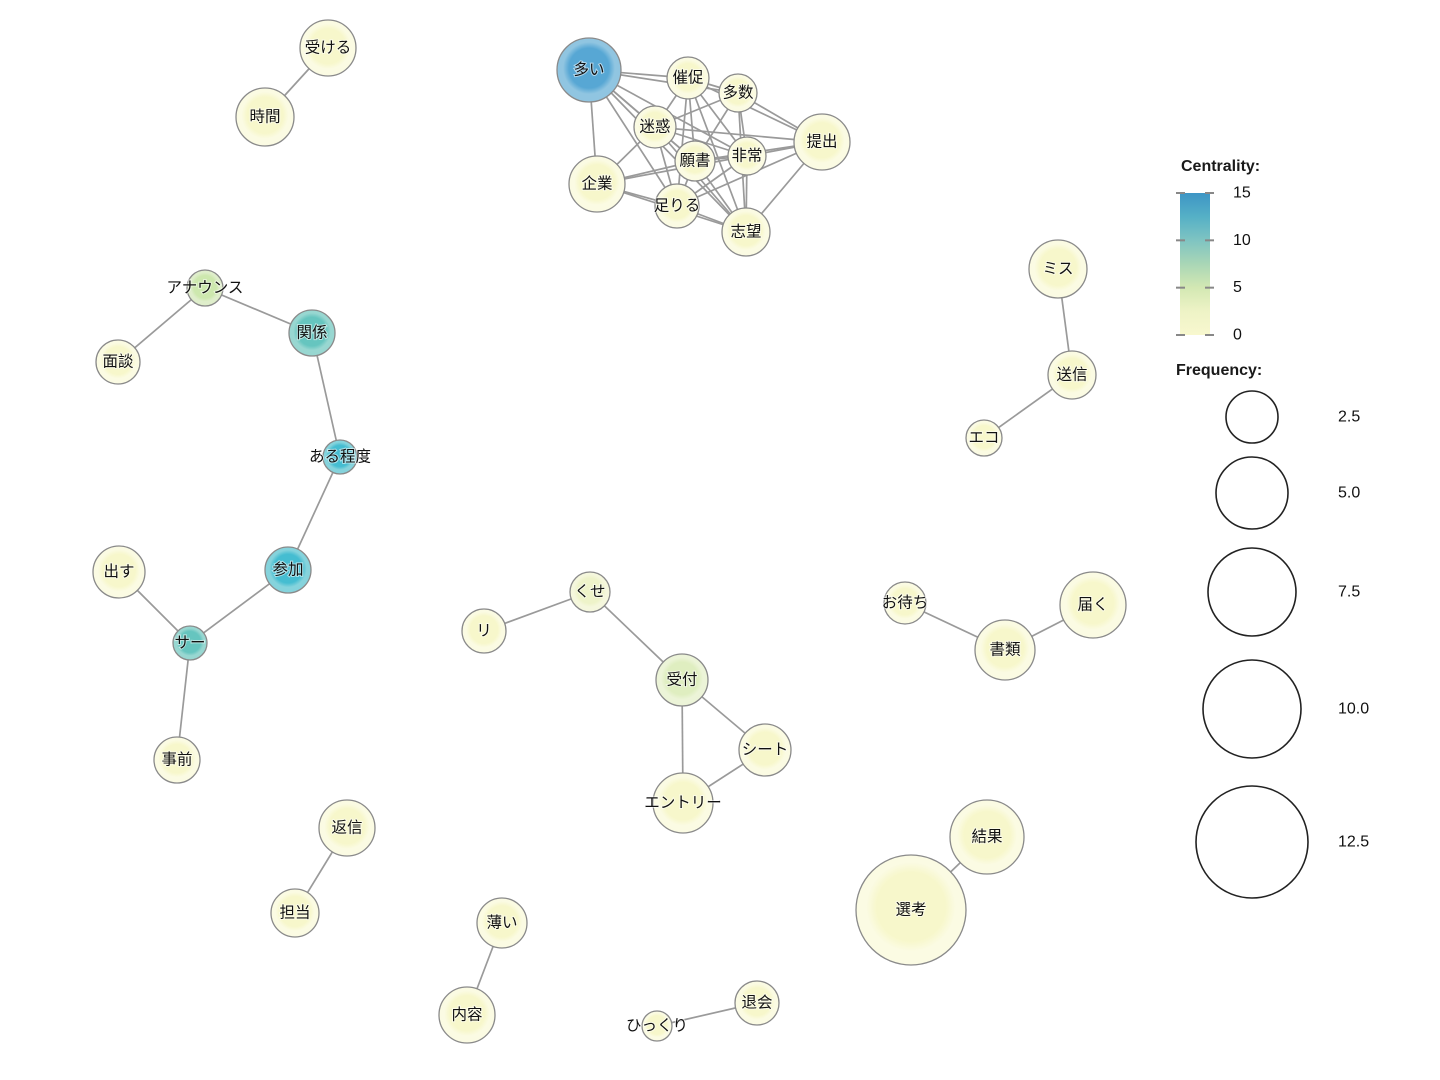 The width and height of the screenshot is (1440, 1080). I want to click on node-label: 提出, so click(821, 142).